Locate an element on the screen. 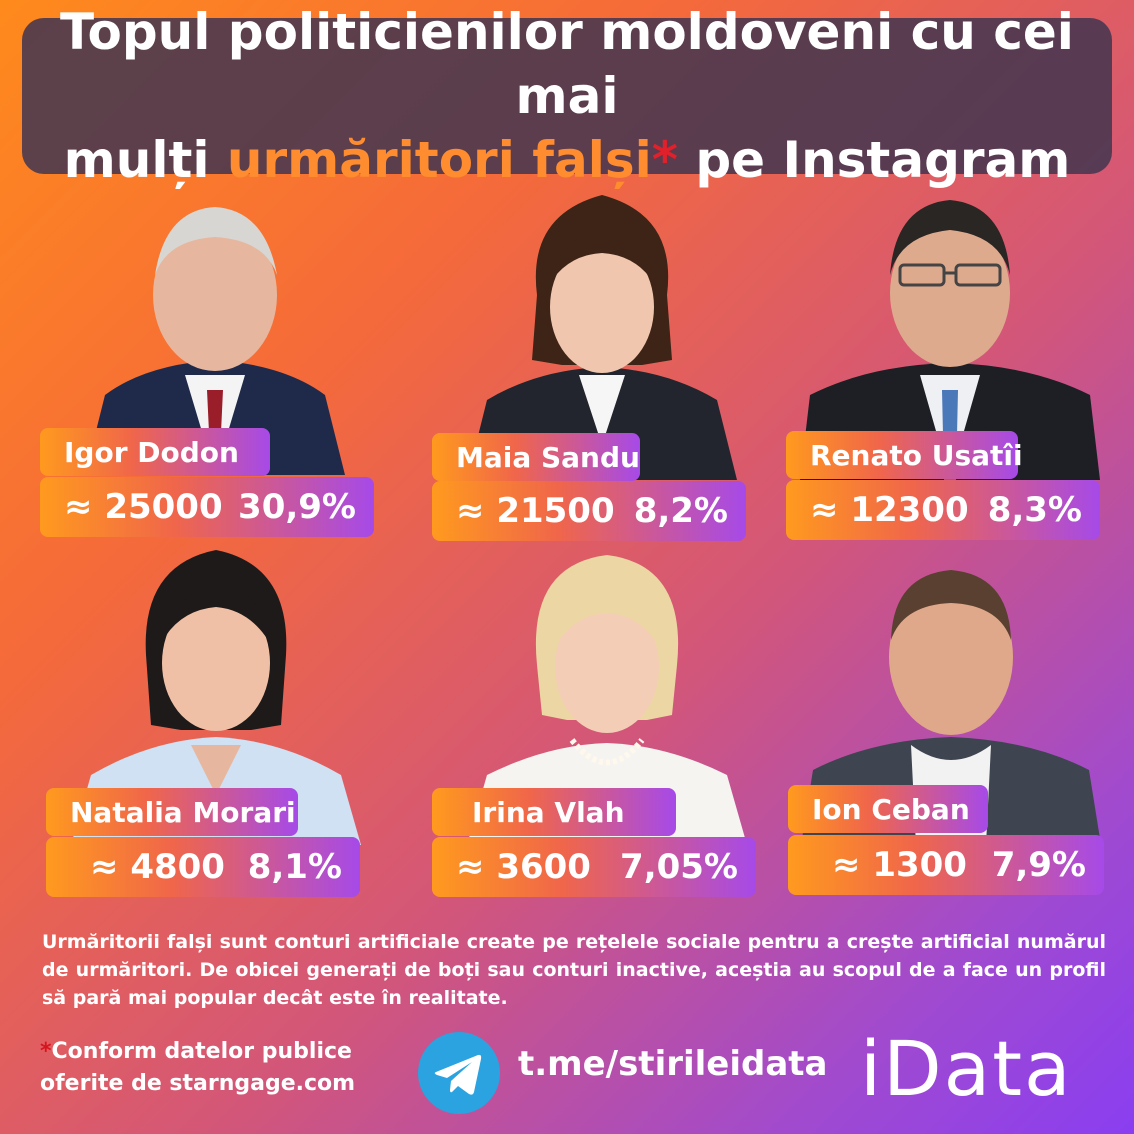 Image resolution: width=1134 pixels, height=1134 pixels. title-line-2-pre: mulți is located at coordinates (145, 160).